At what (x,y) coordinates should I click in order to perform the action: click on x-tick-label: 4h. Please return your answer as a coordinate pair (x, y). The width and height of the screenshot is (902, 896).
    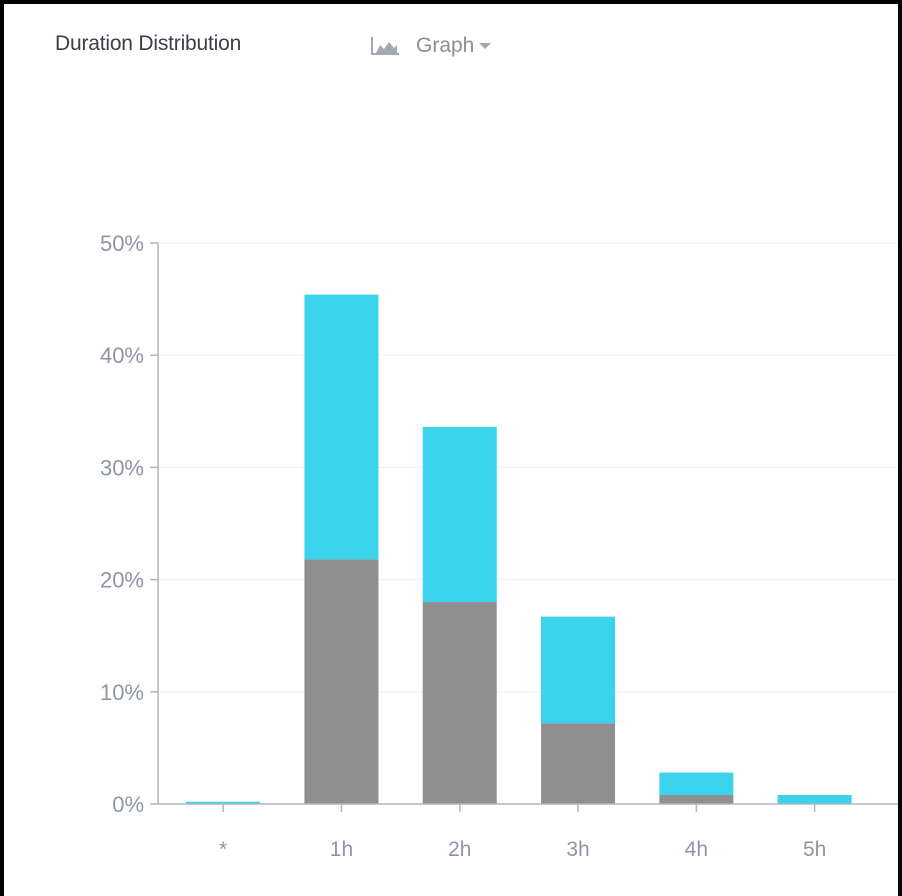
    Looking at the image, I should click on (696, 849).